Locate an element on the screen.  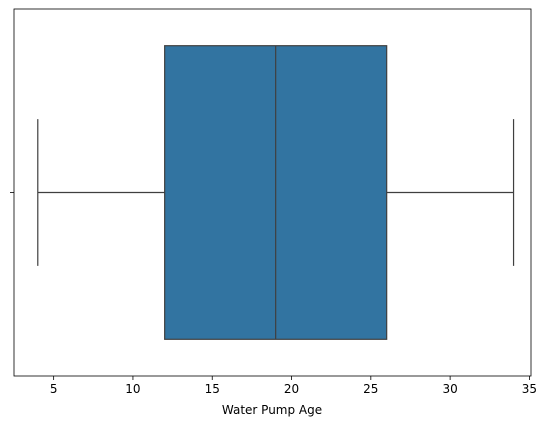
x-axis-label: Water Pump Age is located at coordinates (272, 410).